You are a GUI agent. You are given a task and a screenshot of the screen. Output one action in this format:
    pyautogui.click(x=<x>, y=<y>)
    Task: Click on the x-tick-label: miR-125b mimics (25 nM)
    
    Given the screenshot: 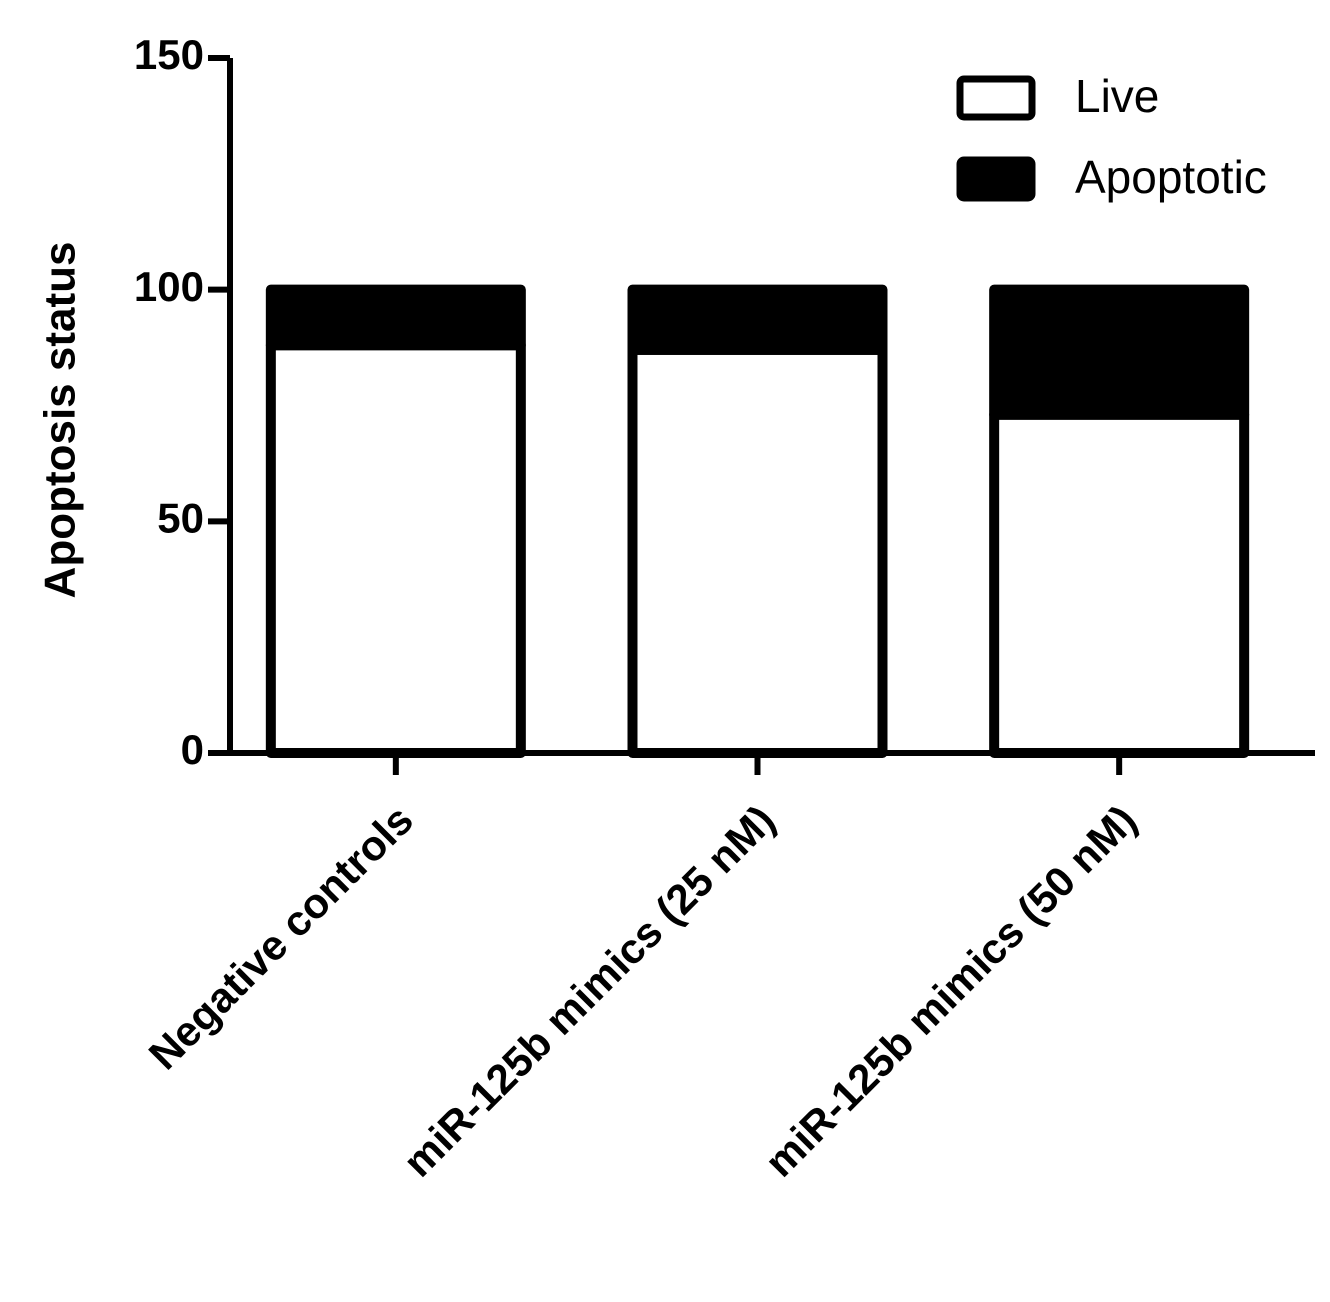 What is the action you would take?
    pyautogui.click(x=589, y=991)
    